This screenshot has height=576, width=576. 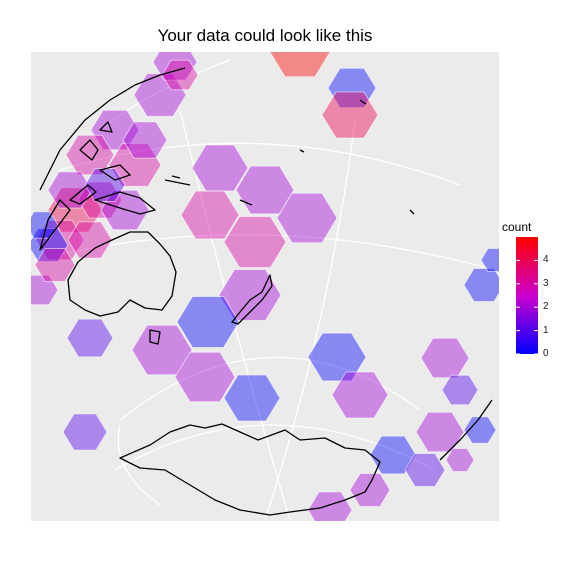 I want to click on coastline-new-guinea, so click(x=125, y=203).